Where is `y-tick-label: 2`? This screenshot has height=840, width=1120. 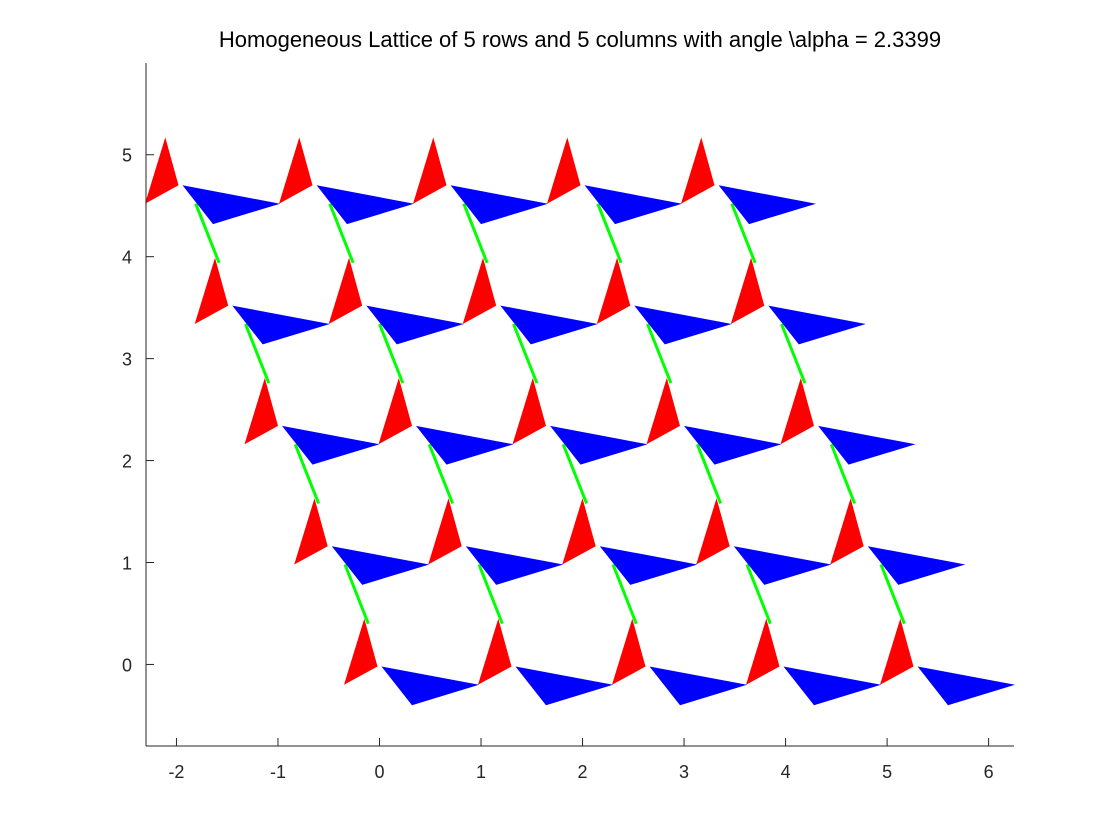 y-tick-label: 2 is located at coordinates (127, 462).